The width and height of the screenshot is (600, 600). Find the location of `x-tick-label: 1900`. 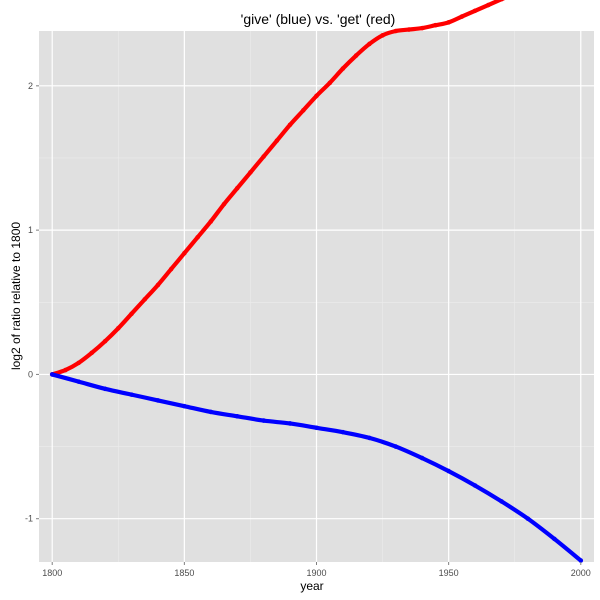

x-tick-label: 1900 is located at coordinates (316, 573).